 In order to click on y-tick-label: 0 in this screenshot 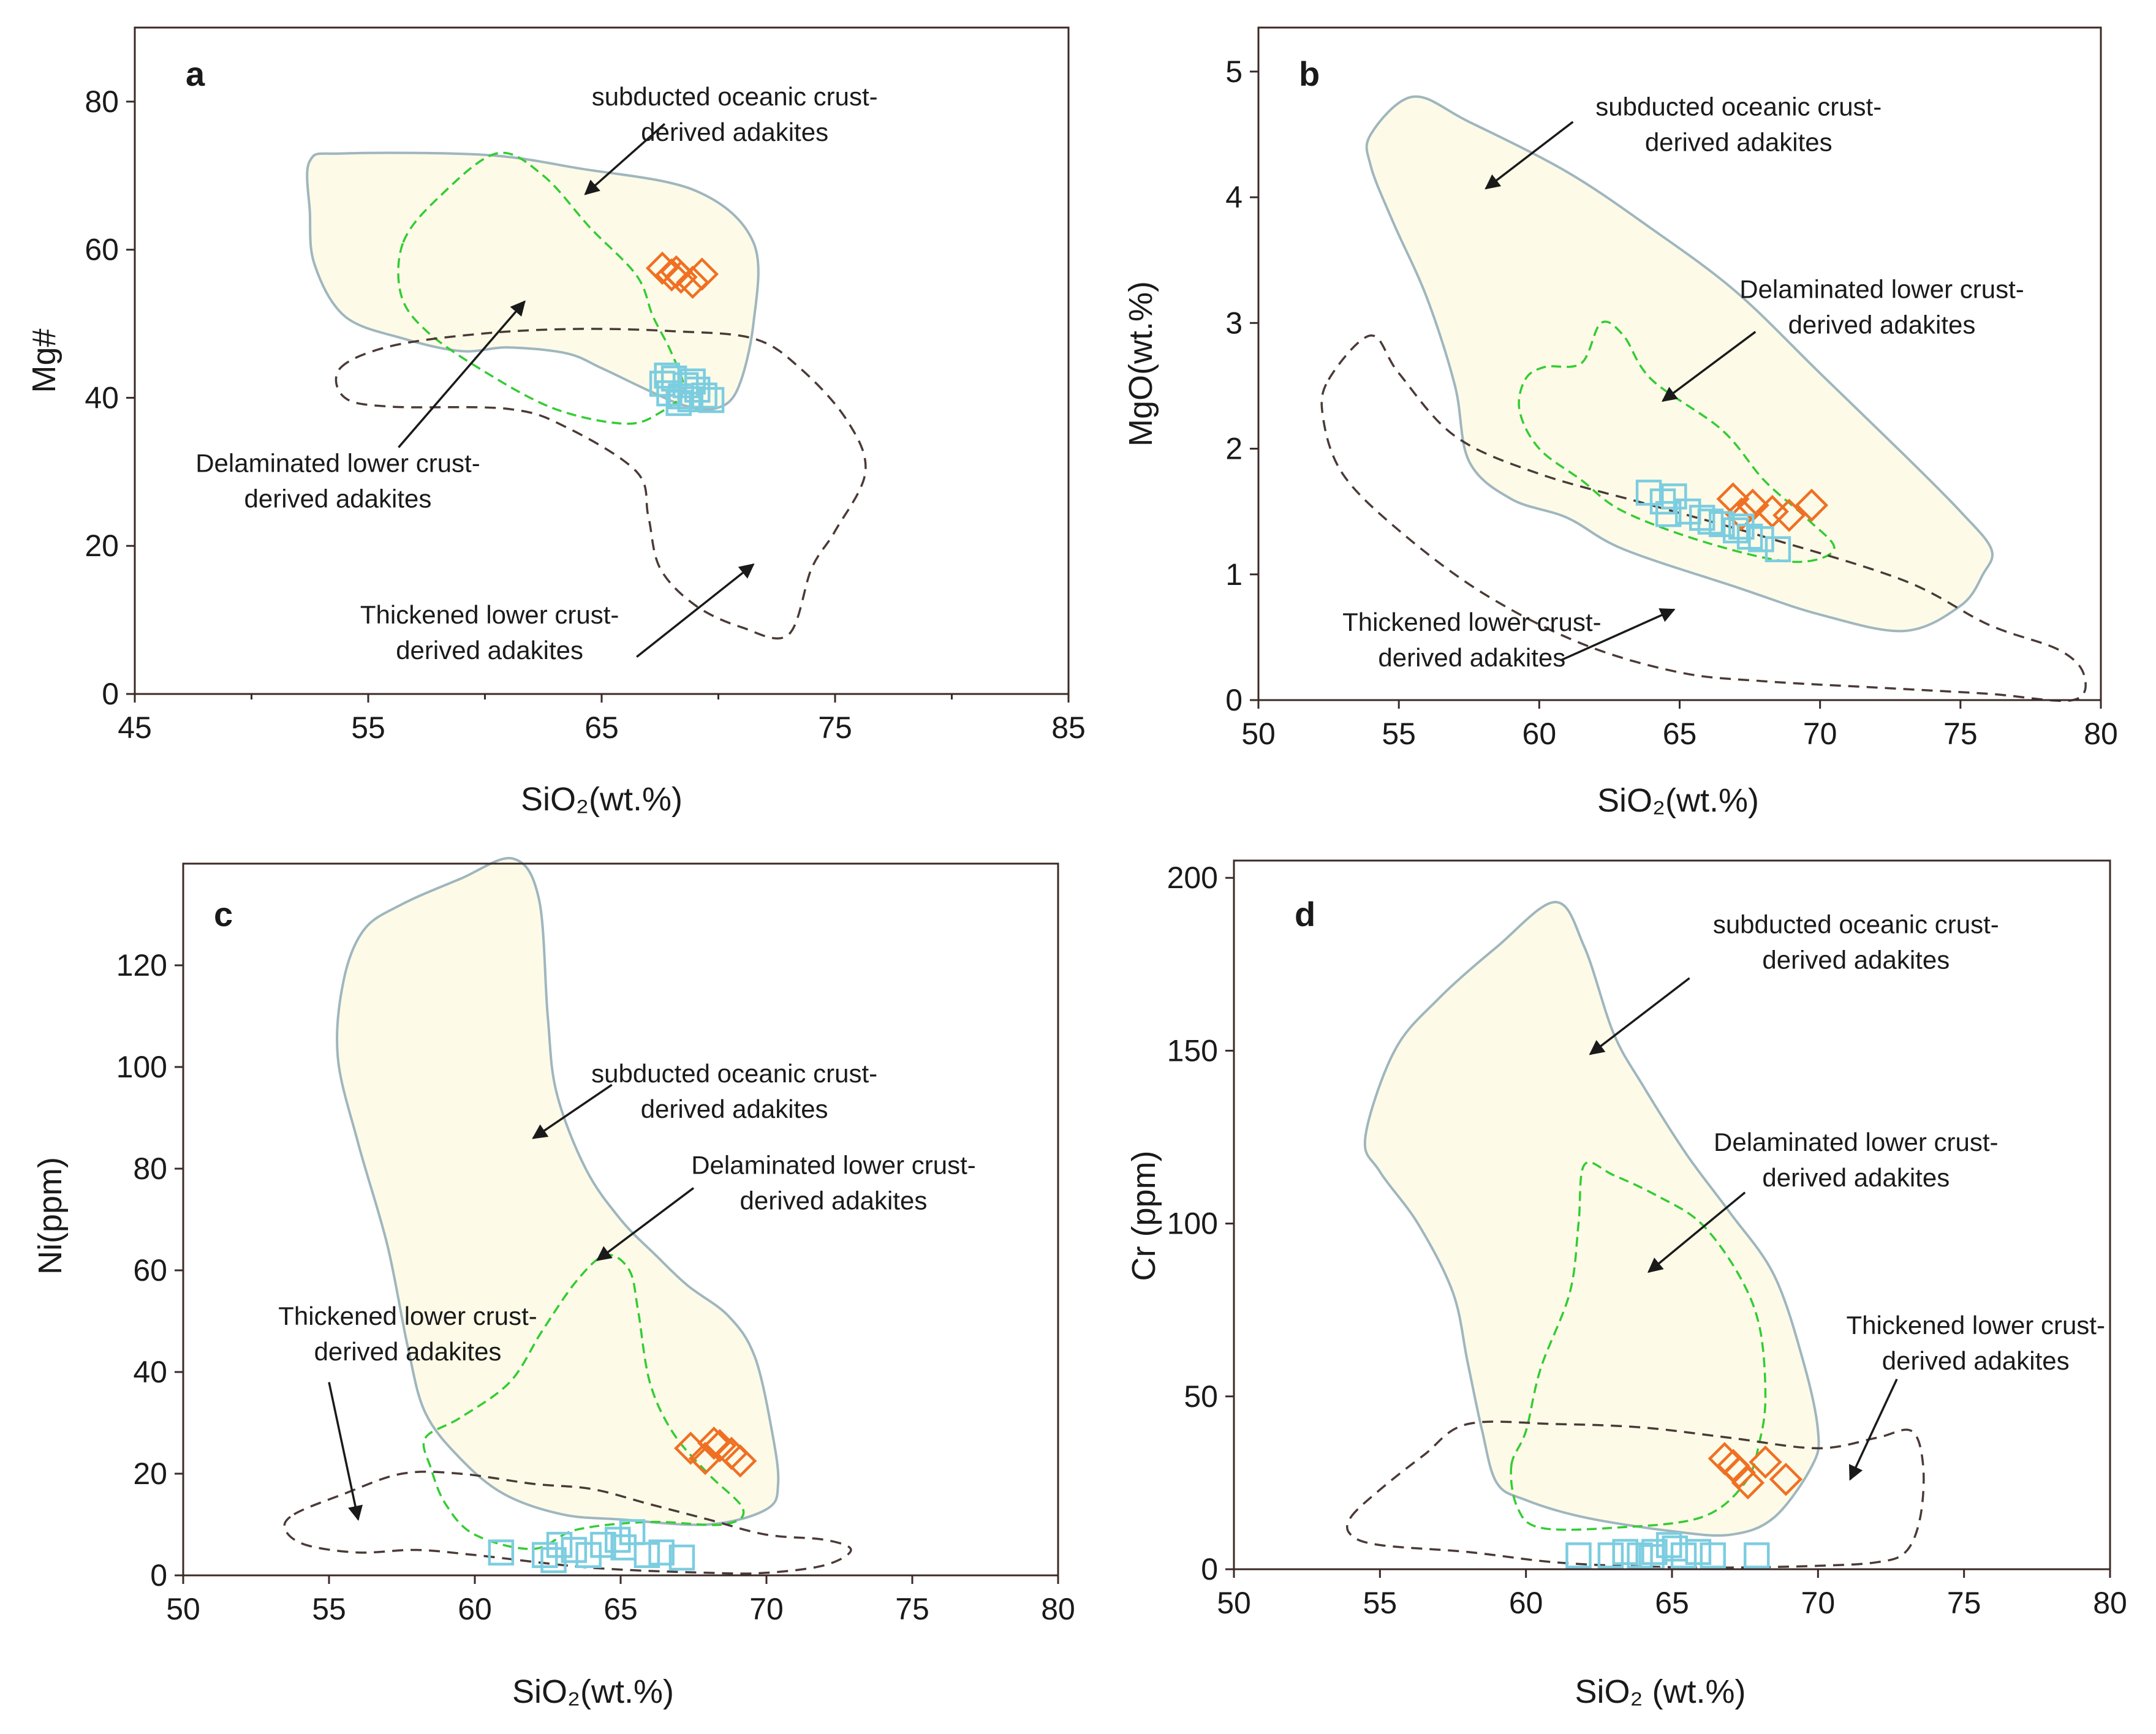, I will do `click(1209, 1569)`.